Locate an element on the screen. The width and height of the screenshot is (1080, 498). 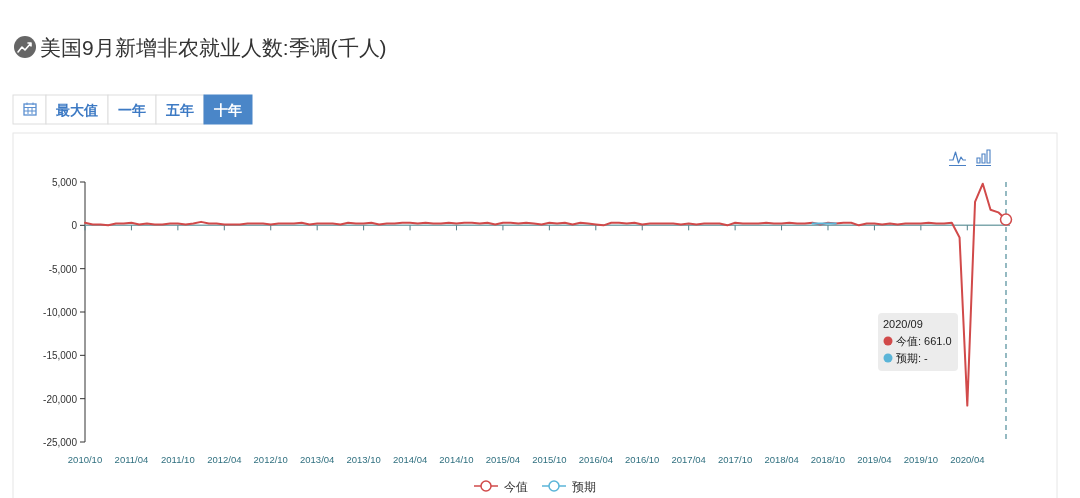
y-tick-label: -10,000 is located at coordinates (60, 312).